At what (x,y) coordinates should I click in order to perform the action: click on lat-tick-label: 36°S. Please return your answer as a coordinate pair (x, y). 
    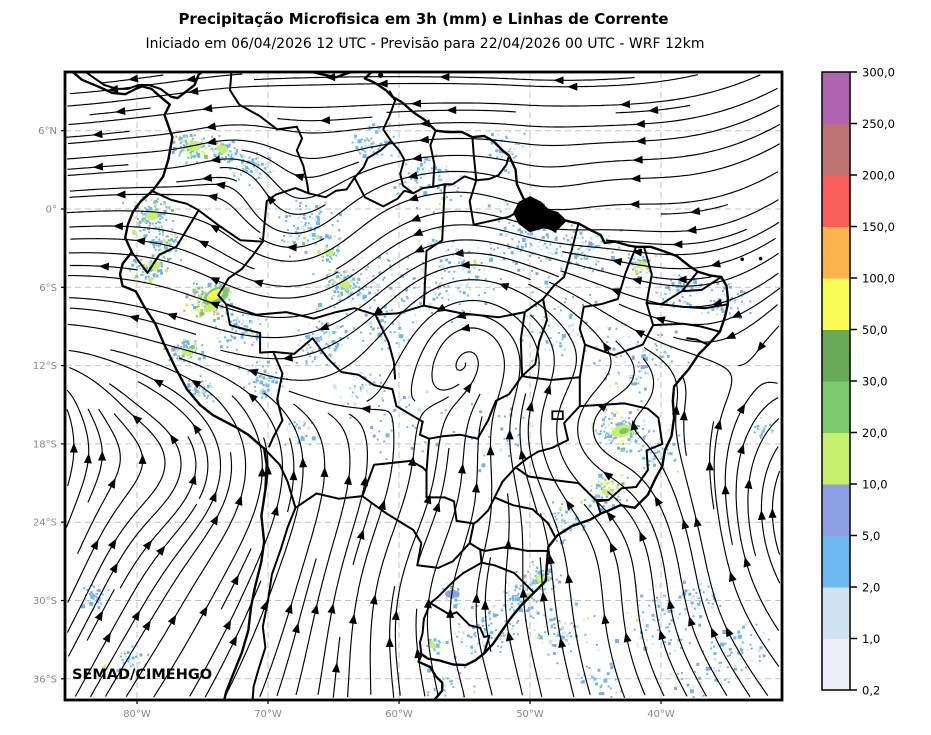
    Looking at the image, I should click on (45, 679).